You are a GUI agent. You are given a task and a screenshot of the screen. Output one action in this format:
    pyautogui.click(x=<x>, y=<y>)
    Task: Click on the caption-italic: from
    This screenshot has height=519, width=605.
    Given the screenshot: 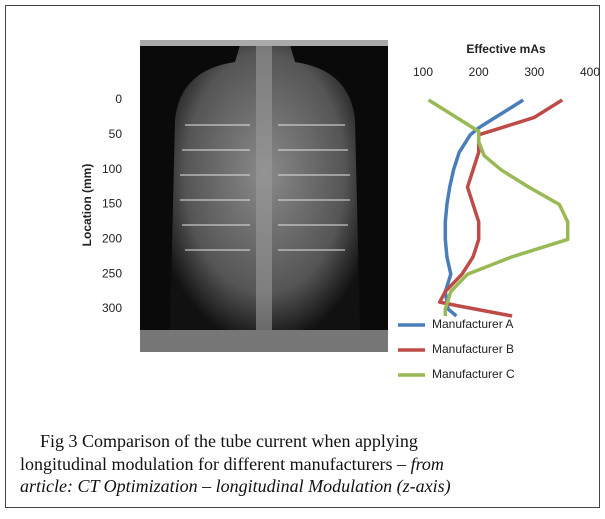 What is the action you would take?
    pyautogui.click(x=427, y=464)
    